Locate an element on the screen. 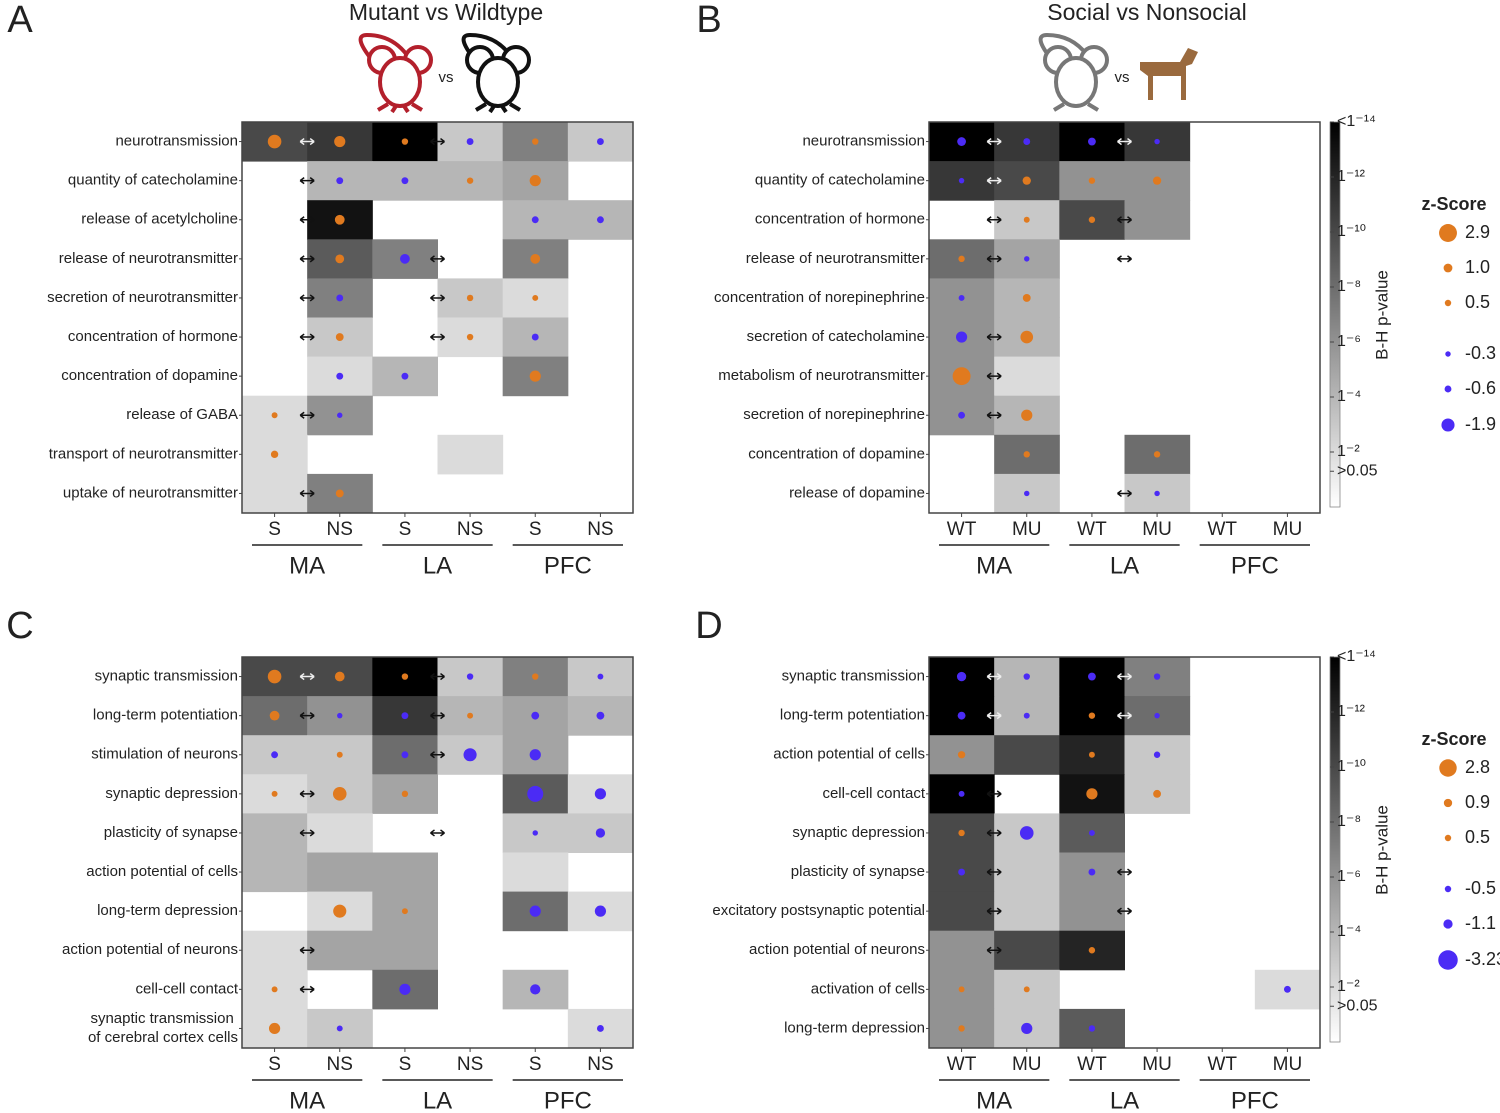  colorbar-tick-label: >0.05 is located at coordinates (1357, 1005).